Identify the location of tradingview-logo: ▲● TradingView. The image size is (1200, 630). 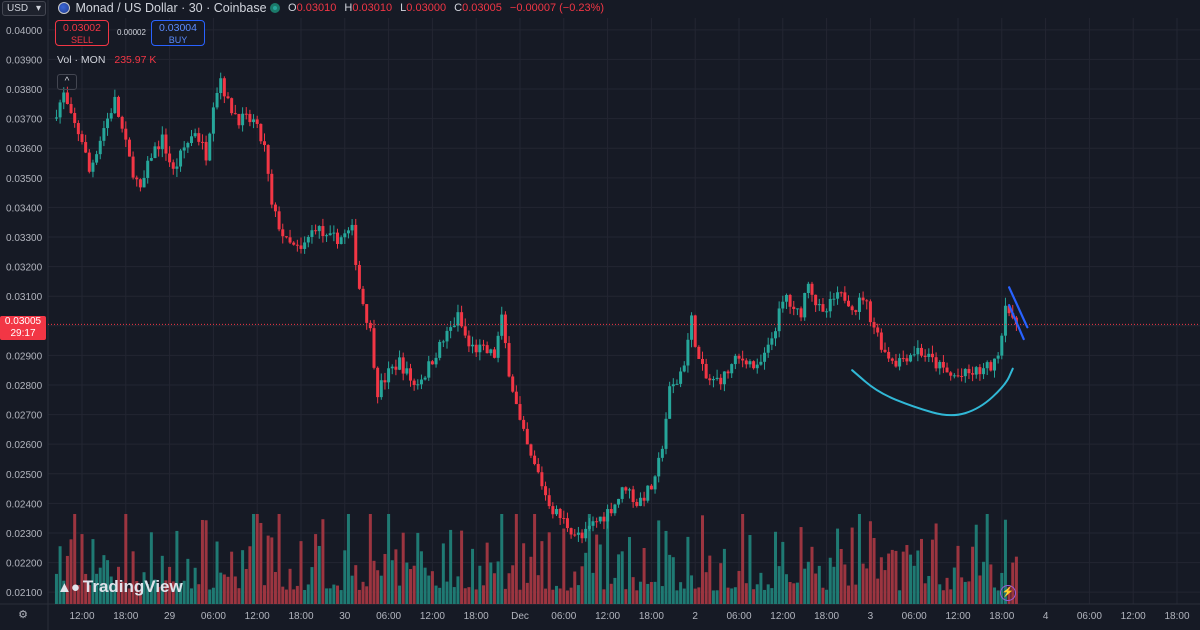
(120, 587).